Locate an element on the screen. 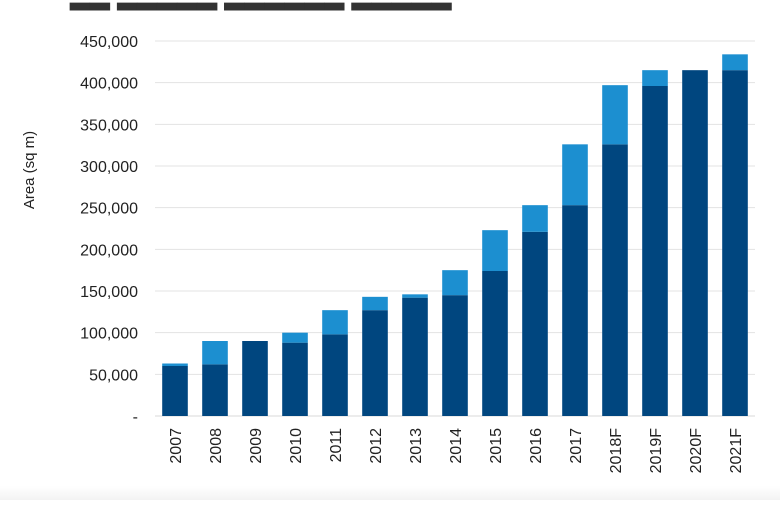 Image resolution: width=780 pixels, height=505 pixels. x-tick-label: 2013 is located at coordinates (416, 446).